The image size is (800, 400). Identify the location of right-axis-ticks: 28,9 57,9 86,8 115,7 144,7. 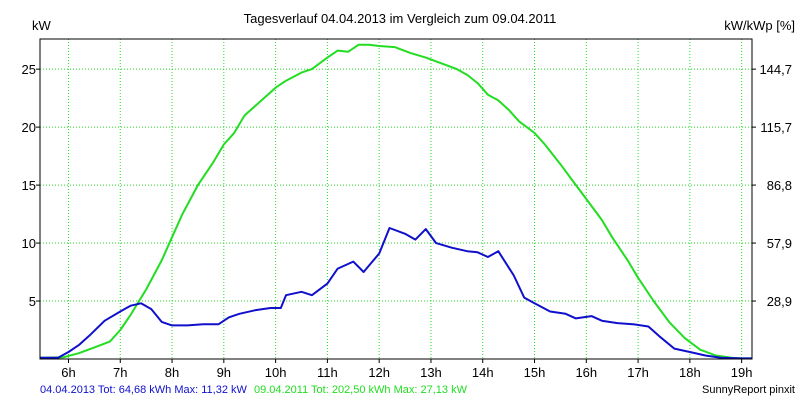
(772, 185).